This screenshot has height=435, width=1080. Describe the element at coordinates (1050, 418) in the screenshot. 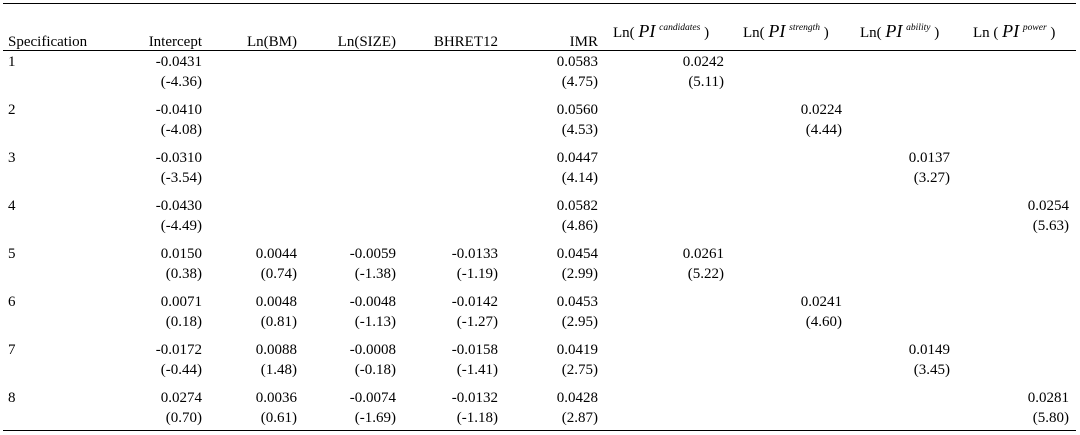

I see `cell-ln-pi-power-tstat: (5.80)` at that location.